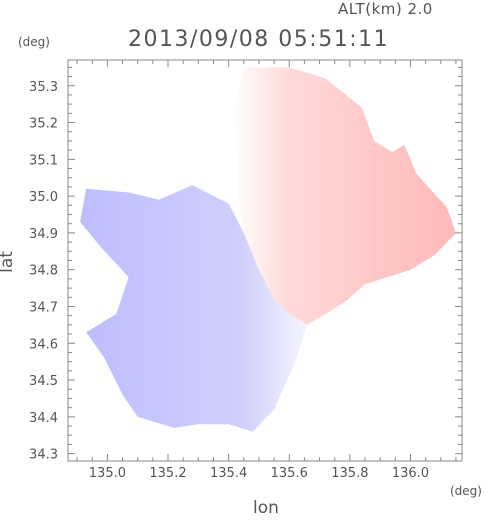  What do you see at coordinates (107, 473) in the screenshot?
I see `x-tick-label: 135.0` at bounding box center [107, 473].